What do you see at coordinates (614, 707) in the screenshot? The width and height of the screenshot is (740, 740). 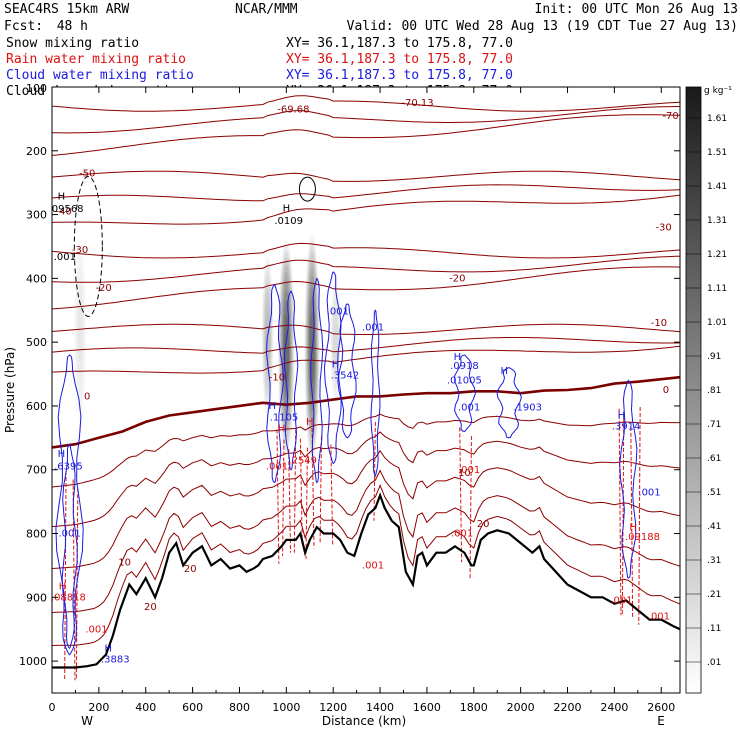 I see `x-tick-label: 2400` at bounding box center [614, 707].